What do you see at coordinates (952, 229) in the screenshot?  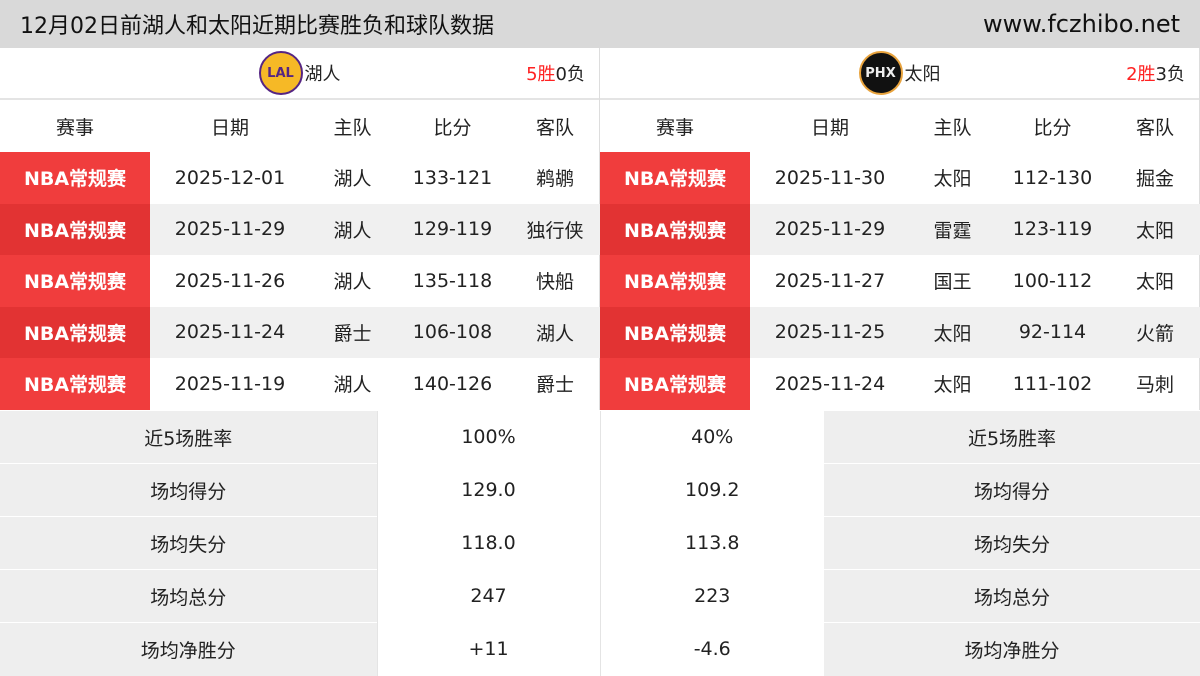 I see `home-team-cell: 雷霆` at bounding box center [952, 229].